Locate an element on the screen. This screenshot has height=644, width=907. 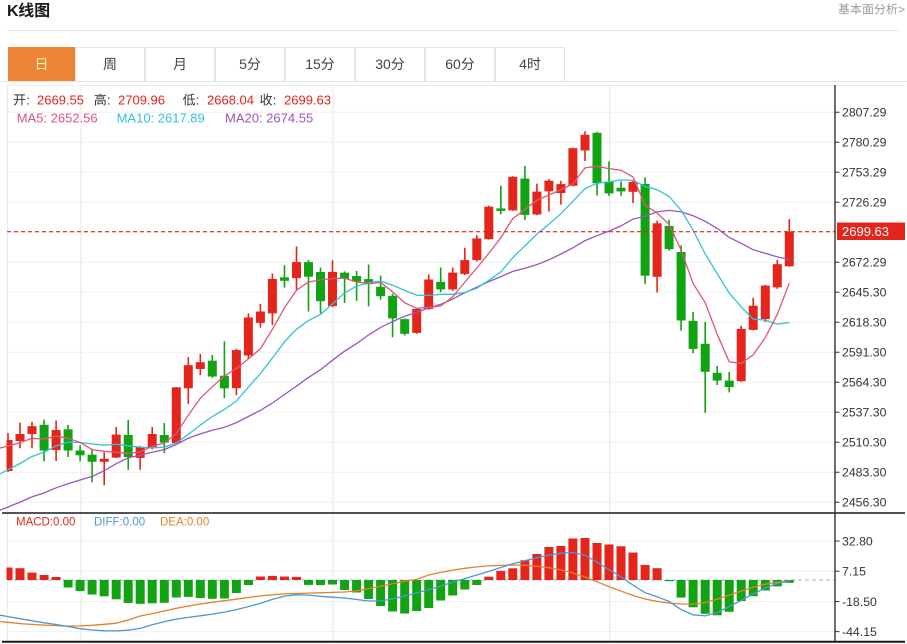
svg-text: 2510.30 is located at coordinates (864, 443).